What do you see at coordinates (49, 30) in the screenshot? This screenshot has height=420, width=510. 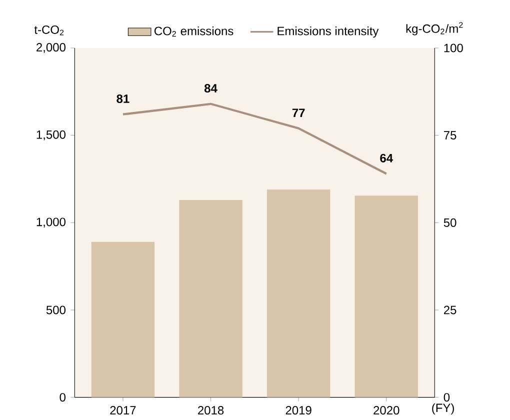 I see `y-axis-title: t-CO$_{2}$` at bounding box center [49, 30].